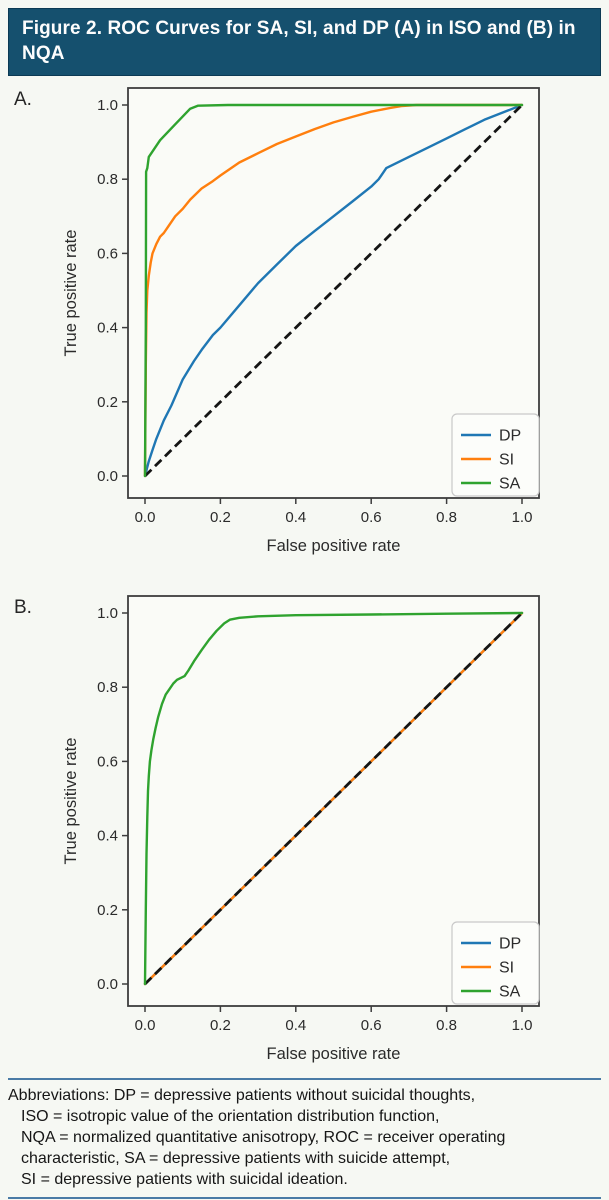 The image size is (609, 1200). What do you see at coordinates (23, 99) in the screenshot?
I see `panel-letter-label: A.` at bounding box center [23, 99].